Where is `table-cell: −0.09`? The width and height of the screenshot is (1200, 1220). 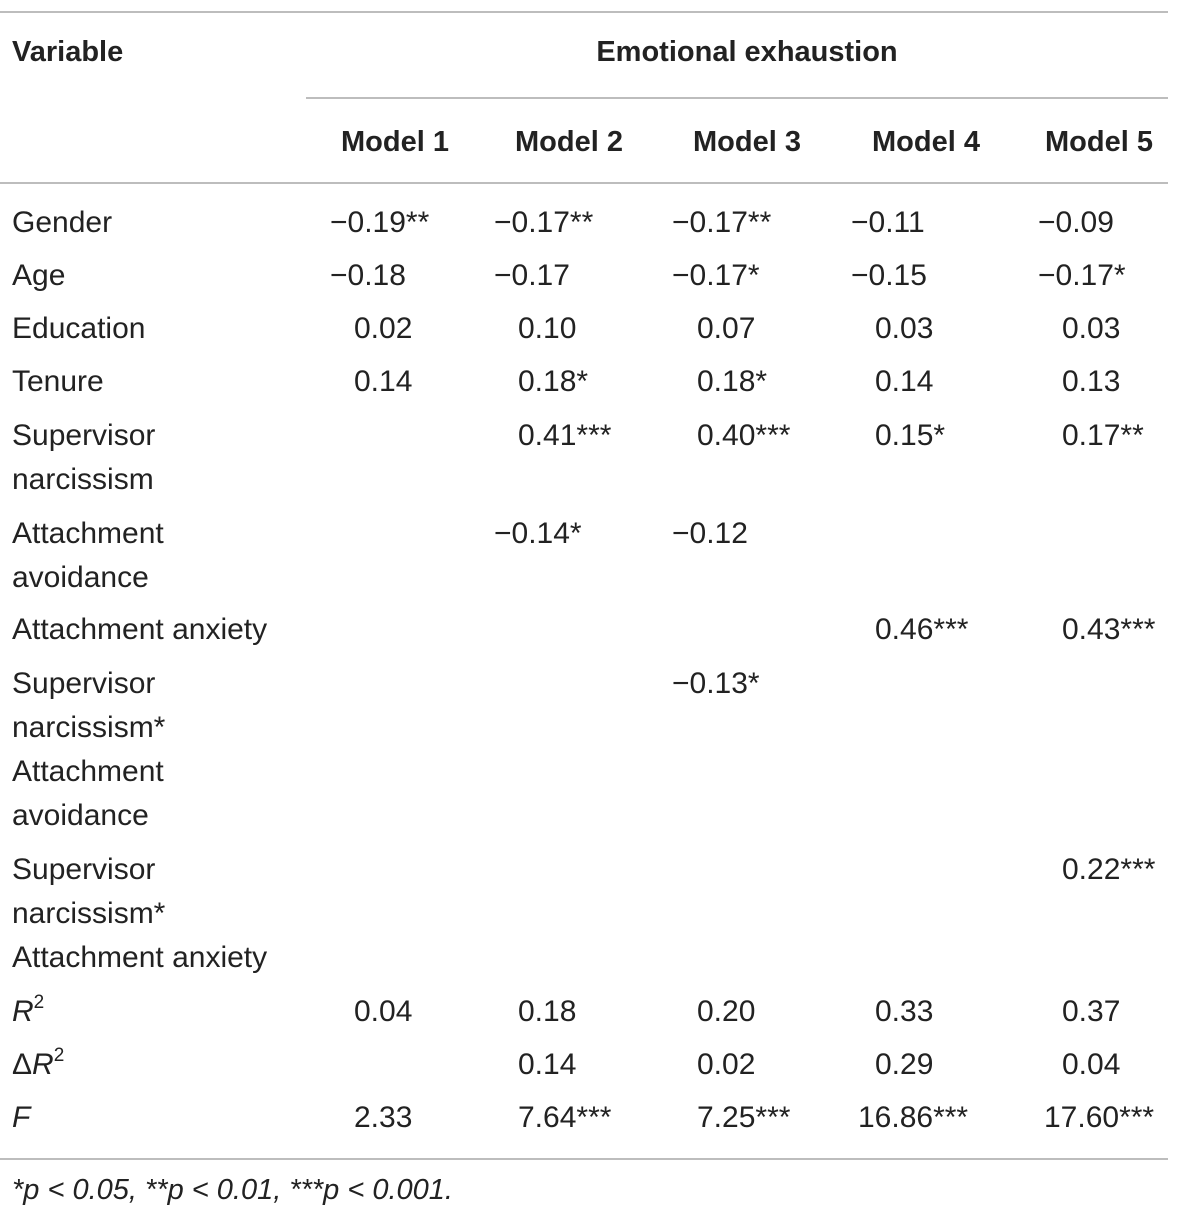 table-cell: −0.09 is located at coordinates (1076, 222).